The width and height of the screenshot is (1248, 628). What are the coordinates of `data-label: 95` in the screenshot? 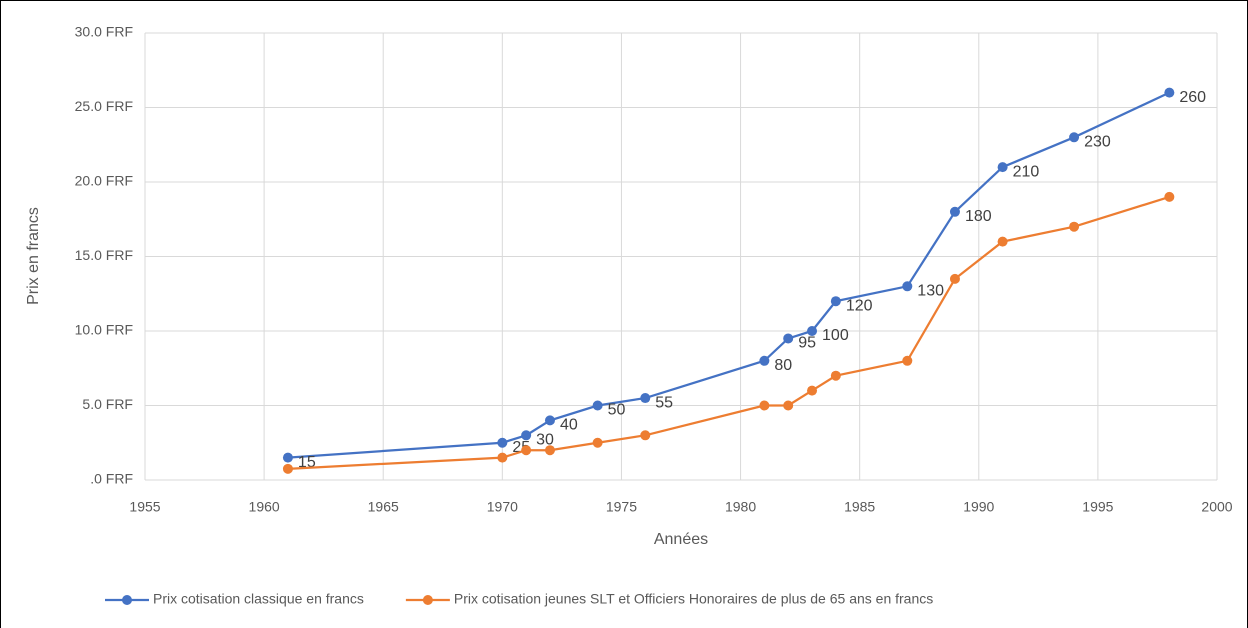 It's located at (807, 343).